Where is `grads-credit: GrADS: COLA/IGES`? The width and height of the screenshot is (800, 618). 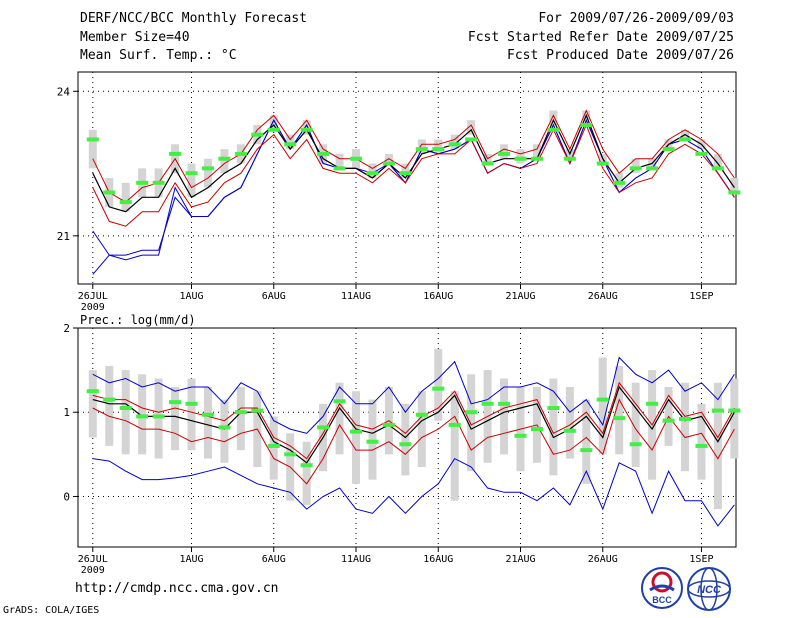
grads-credit: GrADS: COLA/IGES is located at coordinates (51, 610).